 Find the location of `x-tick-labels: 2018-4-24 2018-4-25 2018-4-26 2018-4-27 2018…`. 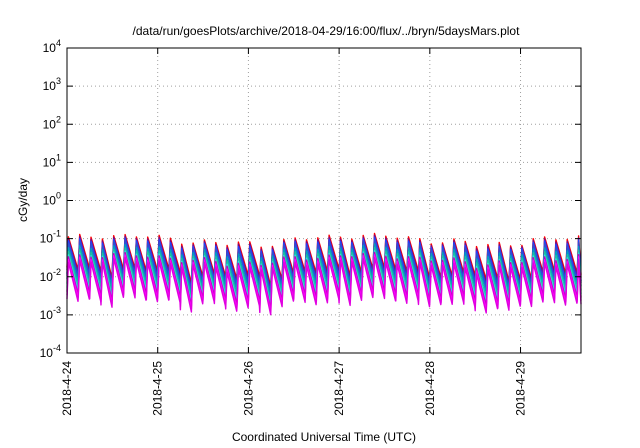

x-tick-labels: 2018-4-24 2018-4-25 2018-4-26 2018-4-27 2018… is located at coordinates (294, 388).